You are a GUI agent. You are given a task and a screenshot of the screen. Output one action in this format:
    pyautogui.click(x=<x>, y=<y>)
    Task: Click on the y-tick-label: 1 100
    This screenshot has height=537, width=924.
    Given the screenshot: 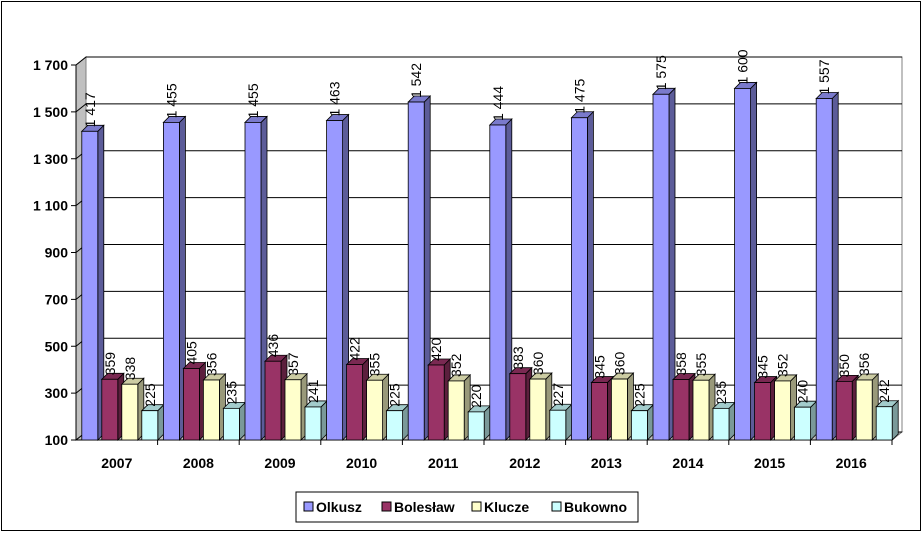 What is the action you would take?
    pyautogui.click(x=50, y=206)
    